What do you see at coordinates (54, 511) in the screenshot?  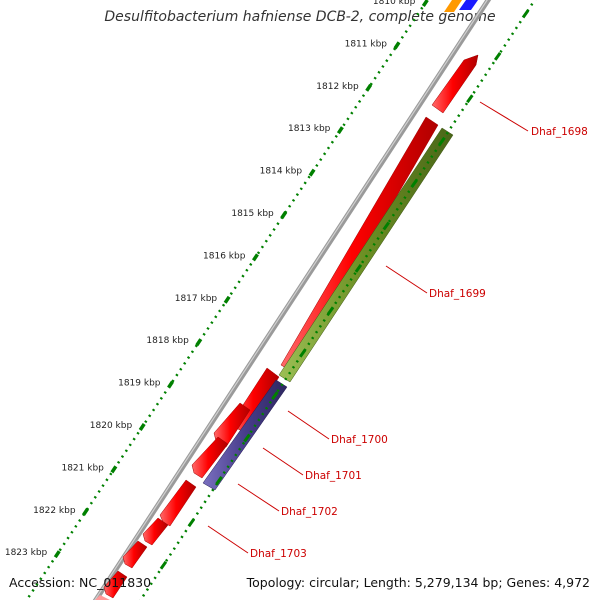 I see `tick-label: 1822 kbp` at bounding box center [54, 511].